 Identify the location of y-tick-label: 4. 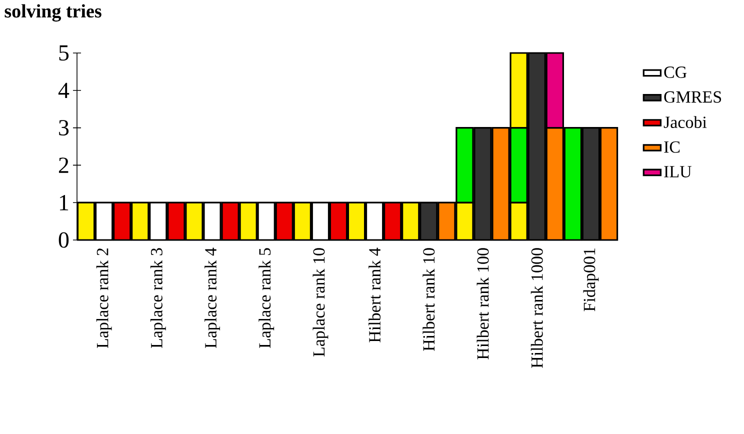
(64, 90).